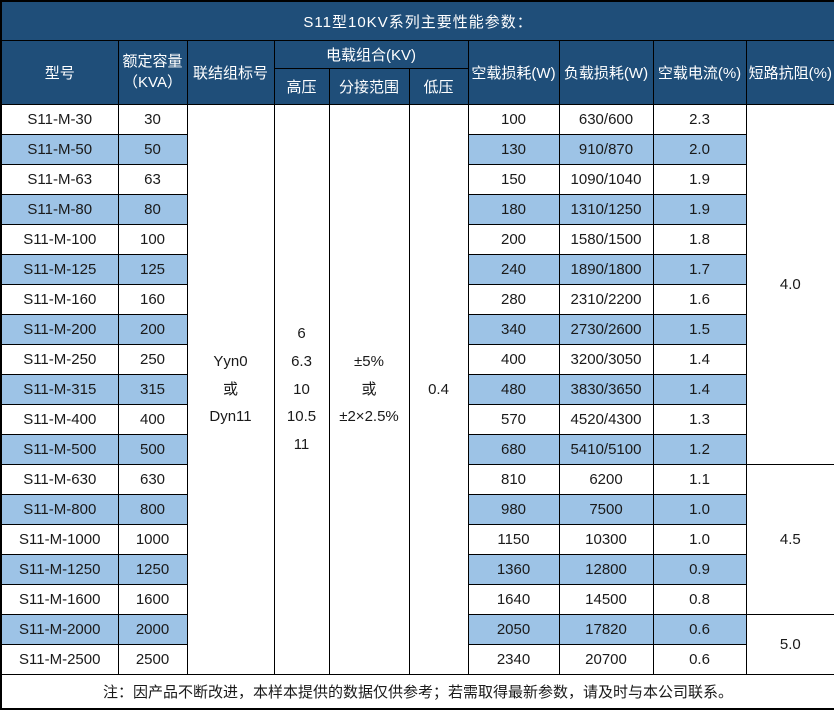 The width and height of the screenshot is (834, 710). What do you see at coordinates (699, 419) in the screenshot?
I see `no-load-current-cell: 1.3` at bounding box center [699, 419].